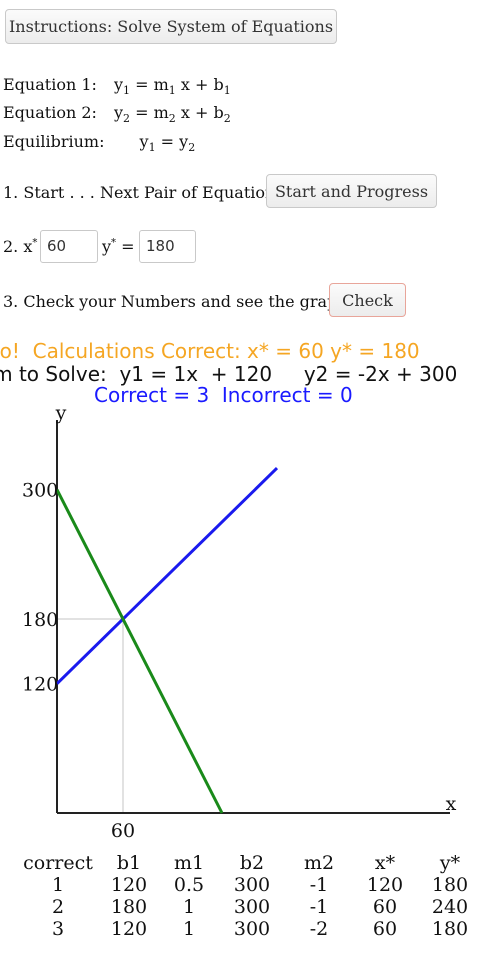  I want to click on equation-2-row: Equation 2: y2 = m2 x + b2, so click(117, 114).